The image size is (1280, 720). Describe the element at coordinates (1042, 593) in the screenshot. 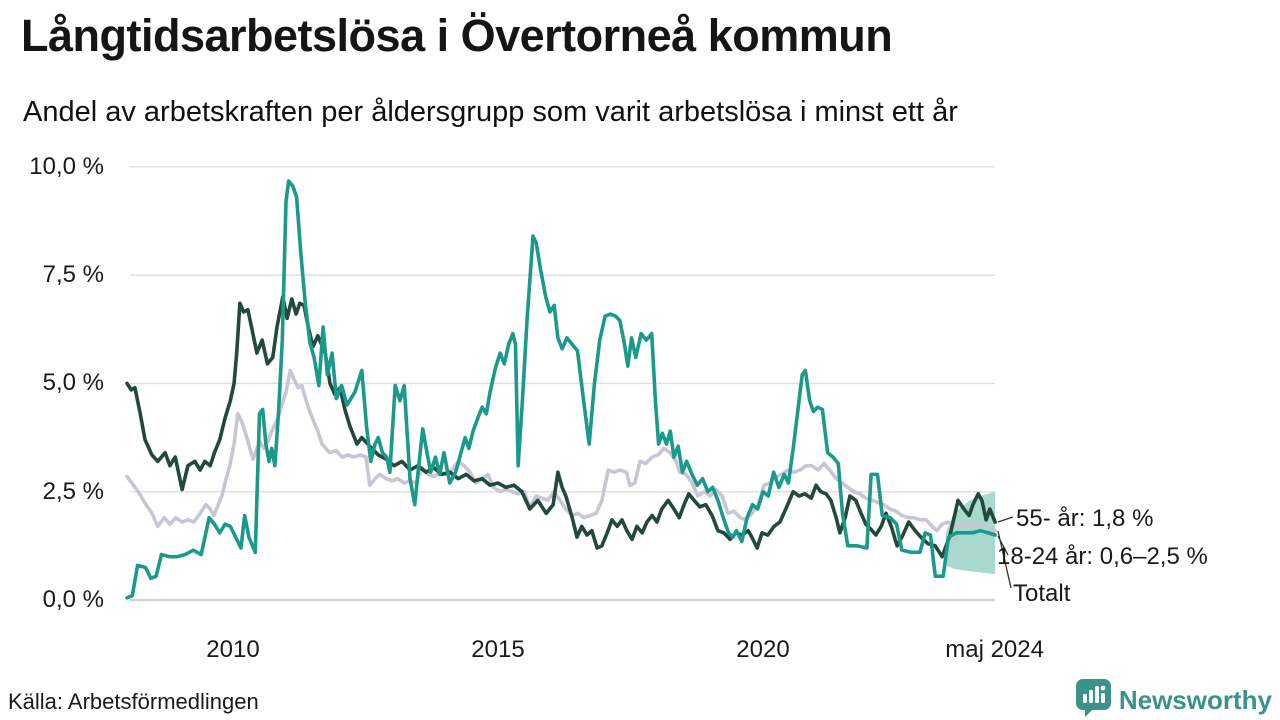

I see `annotation-label-totalt: Totalt` at that location.